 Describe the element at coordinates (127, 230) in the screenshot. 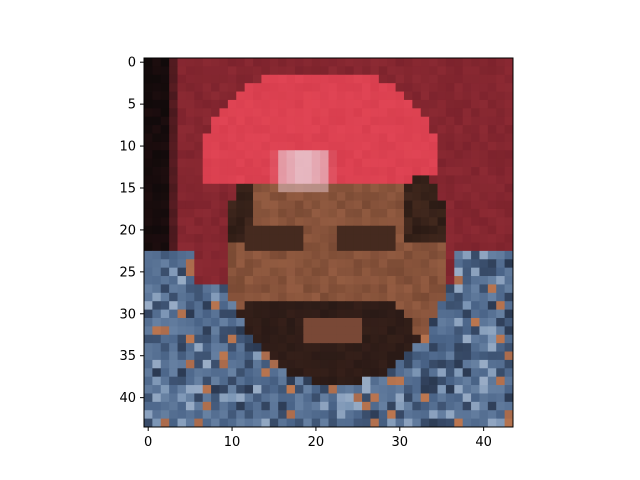

I see `y-tick-label: 20` at that location.